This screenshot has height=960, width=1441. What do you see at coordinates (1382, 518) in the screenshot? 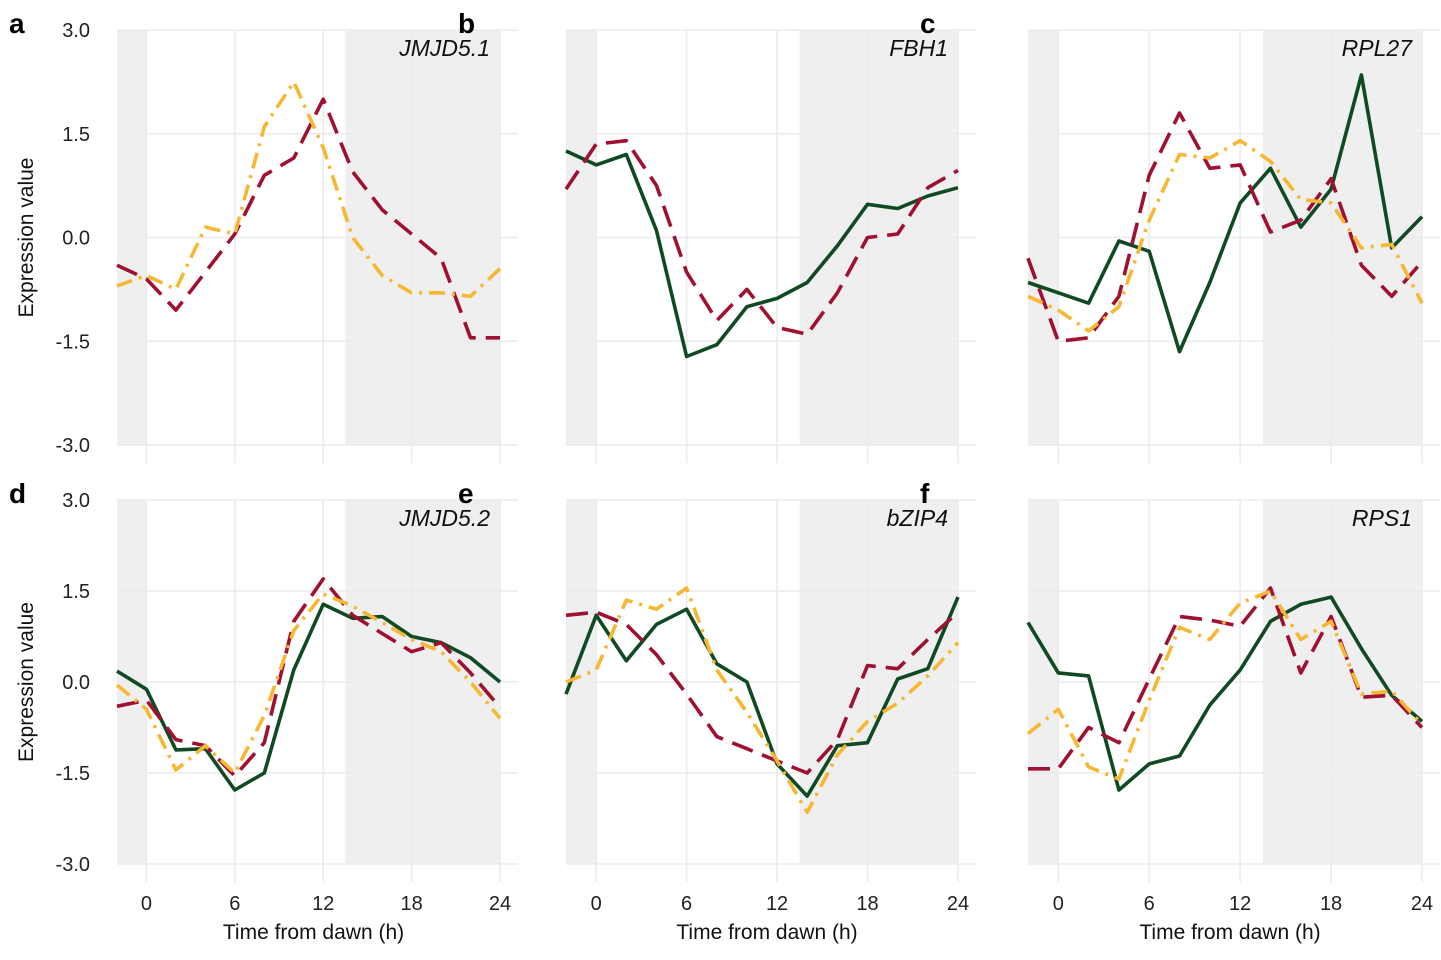
I see `gene-label: RPS1` at bounding box center [1382, 518].